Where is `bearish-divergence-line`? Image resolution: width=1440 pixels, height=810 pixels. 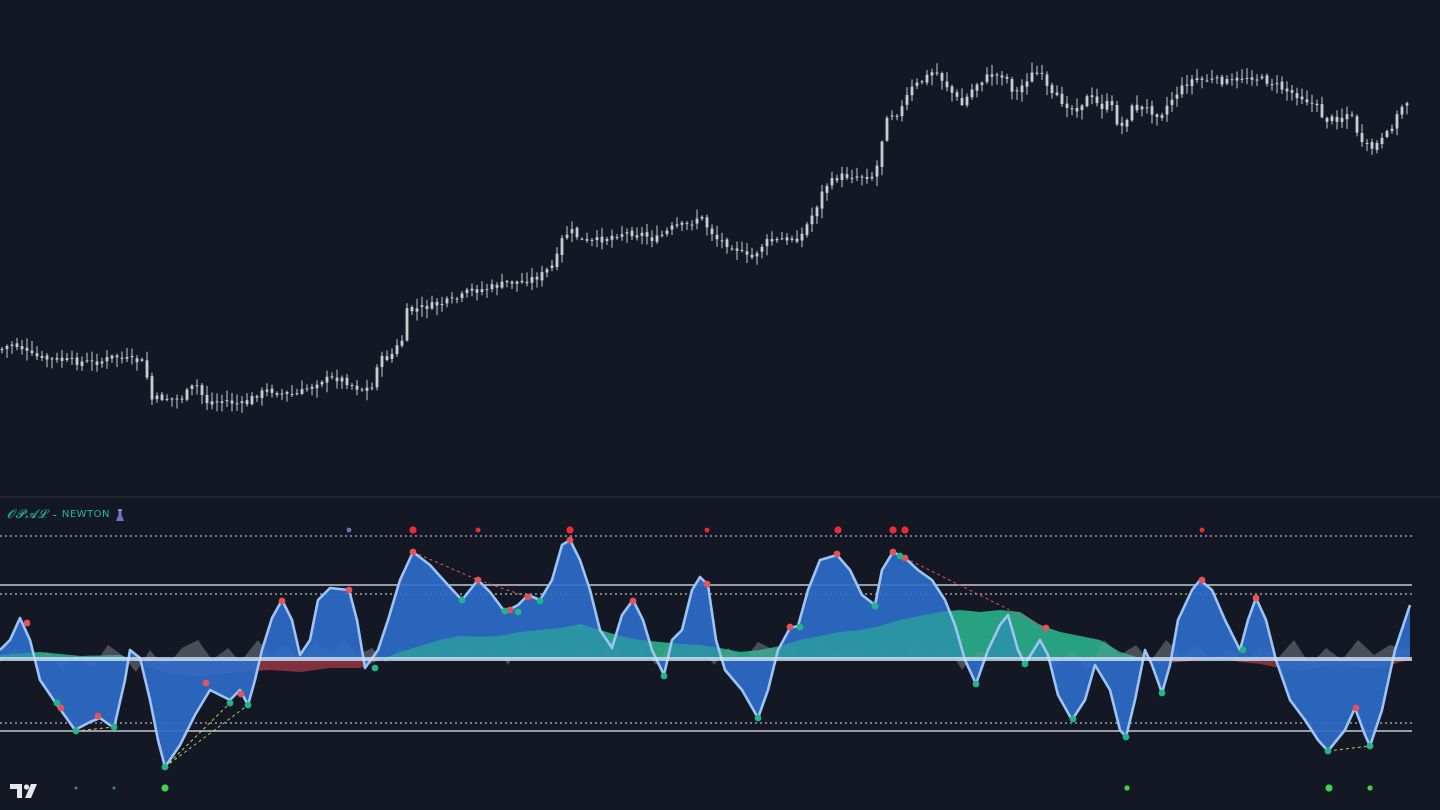 bearish-divergence-line is located at coordinates (975, 593).